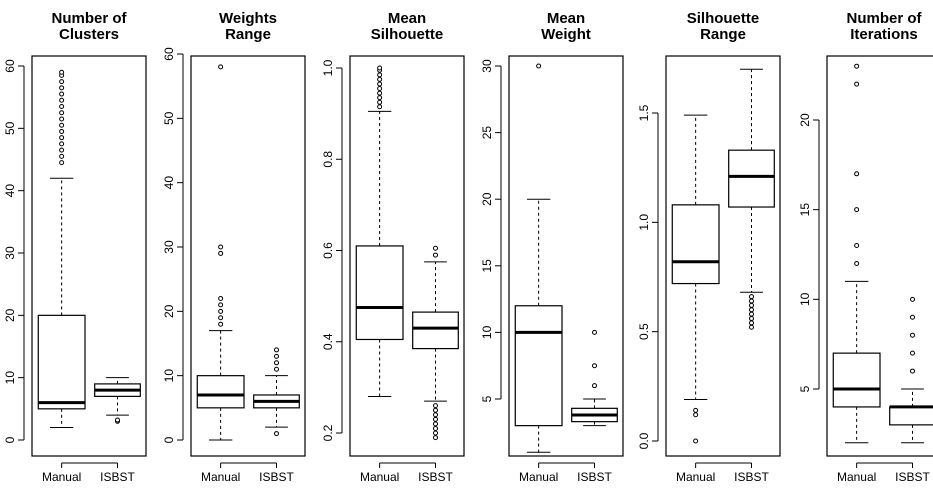 The image size is (933, 492). Describe the element at coordinates (328, 250) in the screenshot. I see `y-tick-label: 0.6` at that location.